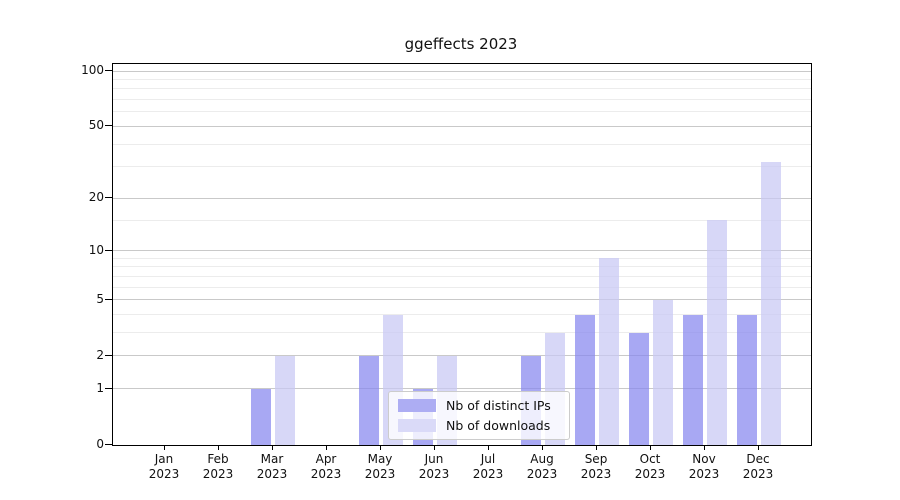  Describe the element at coordinates (326, 466) in the screenshot. I see `x-tick-label: Apr 2023` at that location.